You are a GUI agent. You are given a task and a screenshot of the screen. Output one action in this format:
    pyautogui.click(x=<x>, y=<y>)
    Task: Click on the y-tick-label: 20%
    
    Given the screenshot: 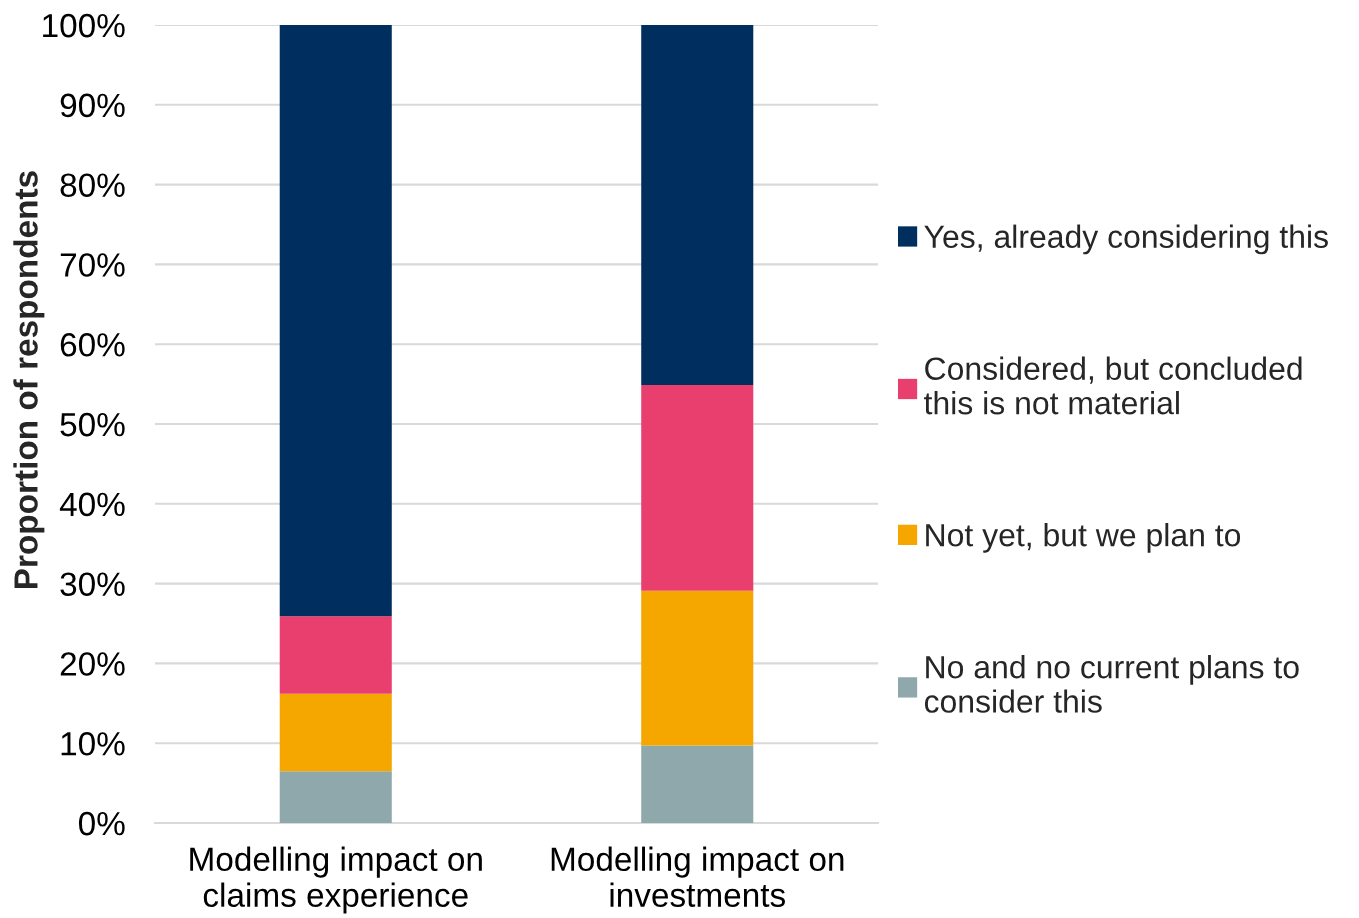 What is the action you would take?
    pyautogui.click(x=92, y=664)
    